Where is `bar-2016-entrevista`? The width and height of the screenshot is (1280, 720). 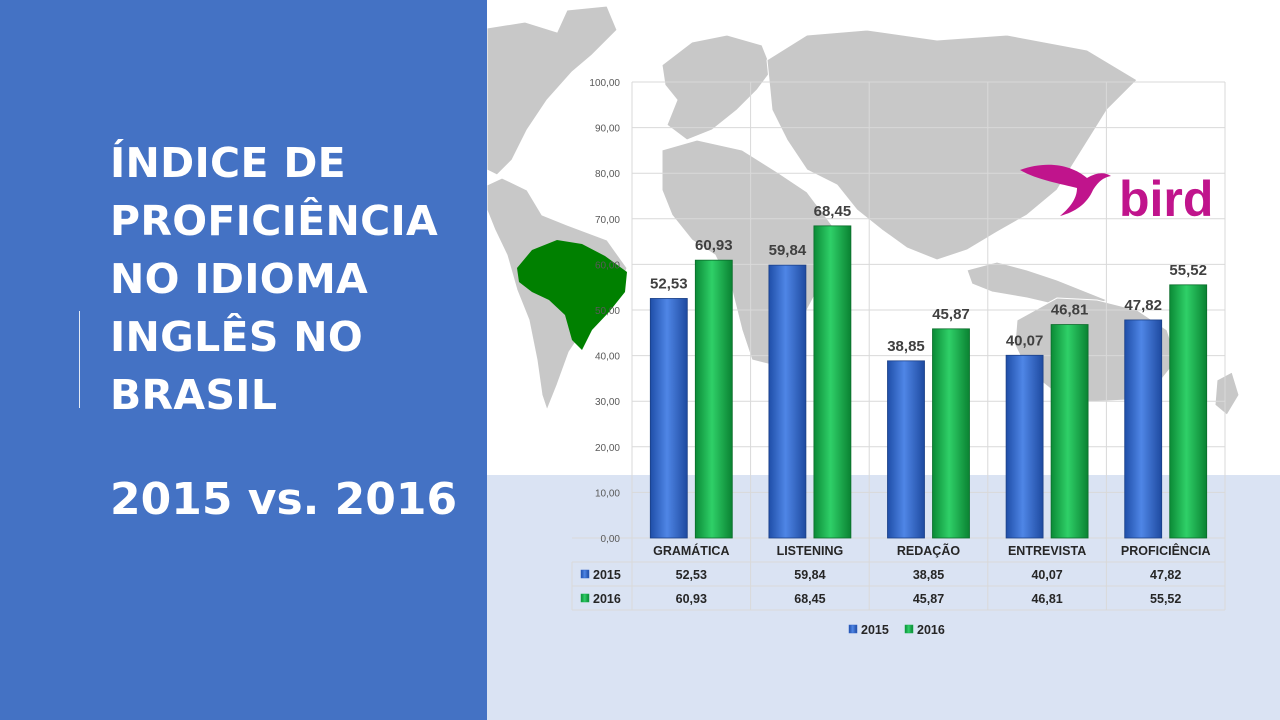 bar-2016-entrevista is located at coordinates (1069, 431).